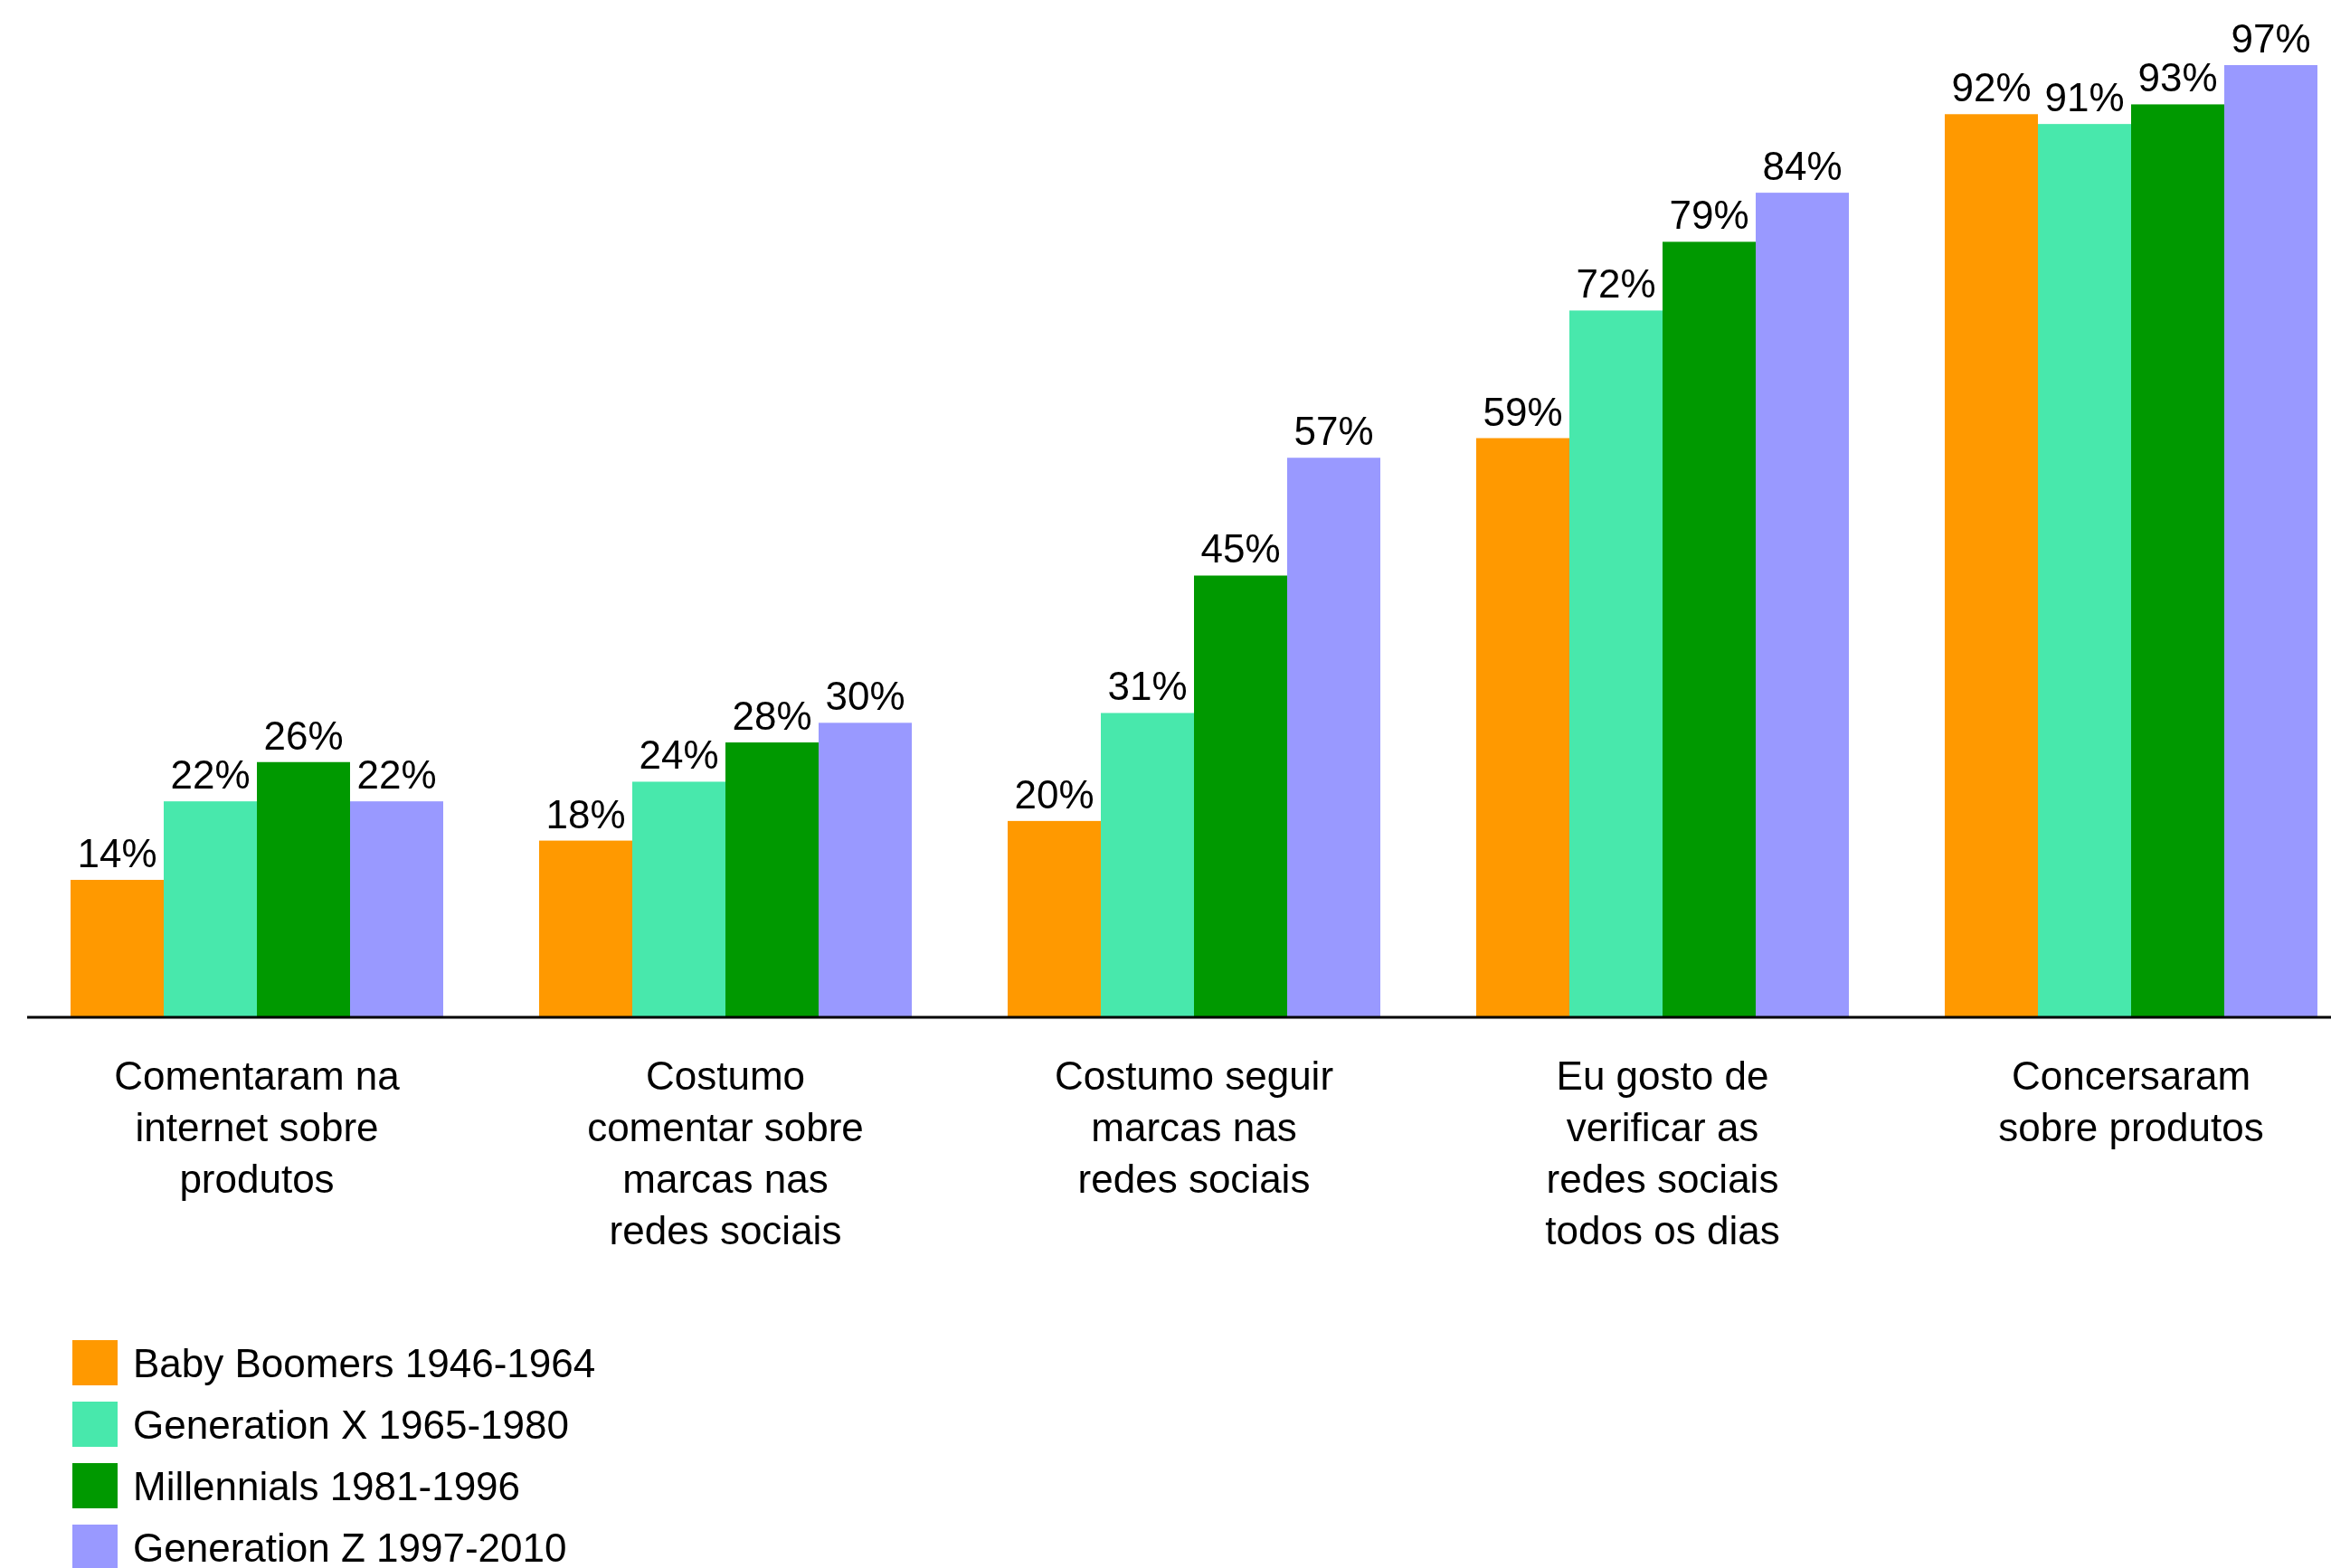  I want to click on data-label: 92%, so click(1991, 87).